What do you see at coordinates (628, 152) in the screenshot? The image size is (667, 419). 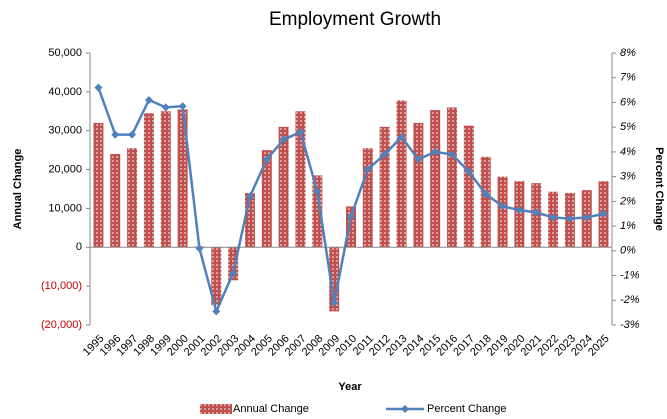 I see `y2-tick-label: 4%` at bounding box center [628, 152].